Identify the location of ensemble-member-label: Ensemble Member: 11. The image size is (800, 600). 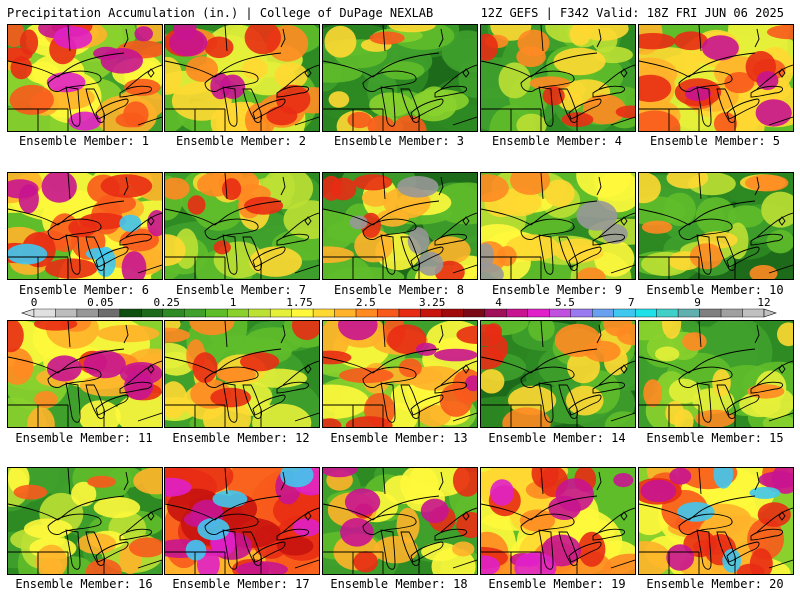
(84, 438).